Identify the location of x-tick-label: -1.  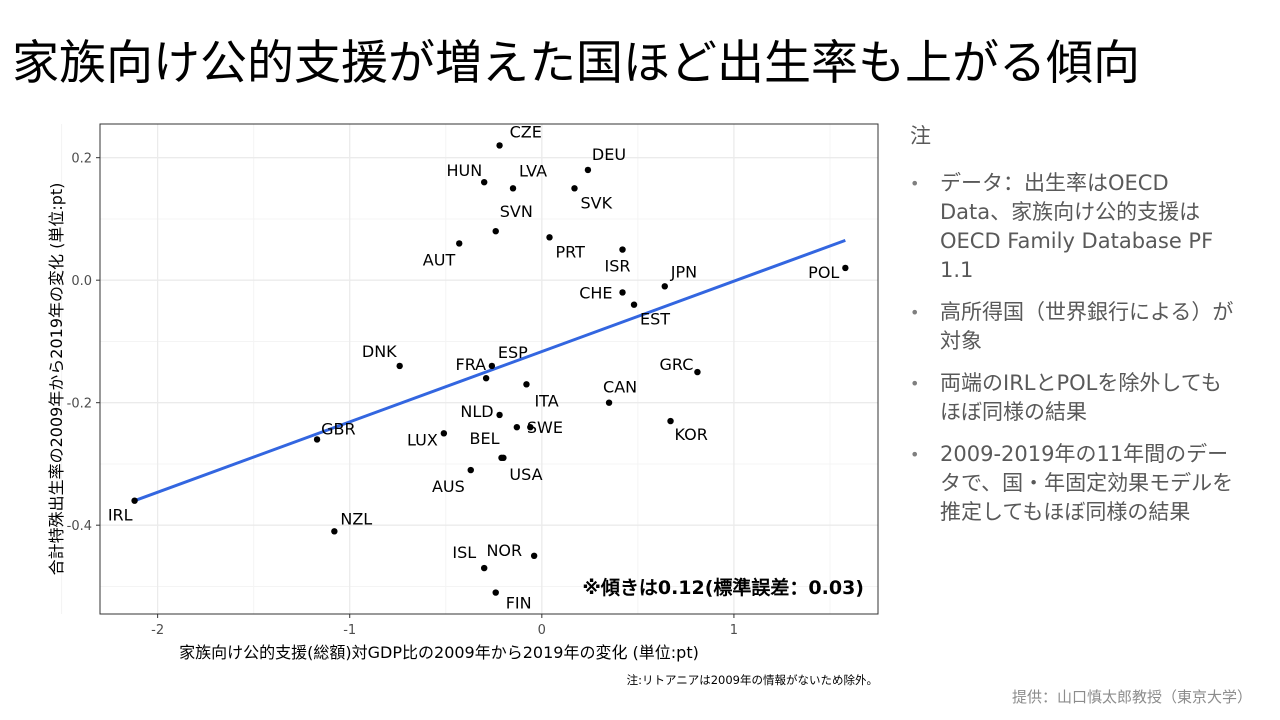
(349, 630).